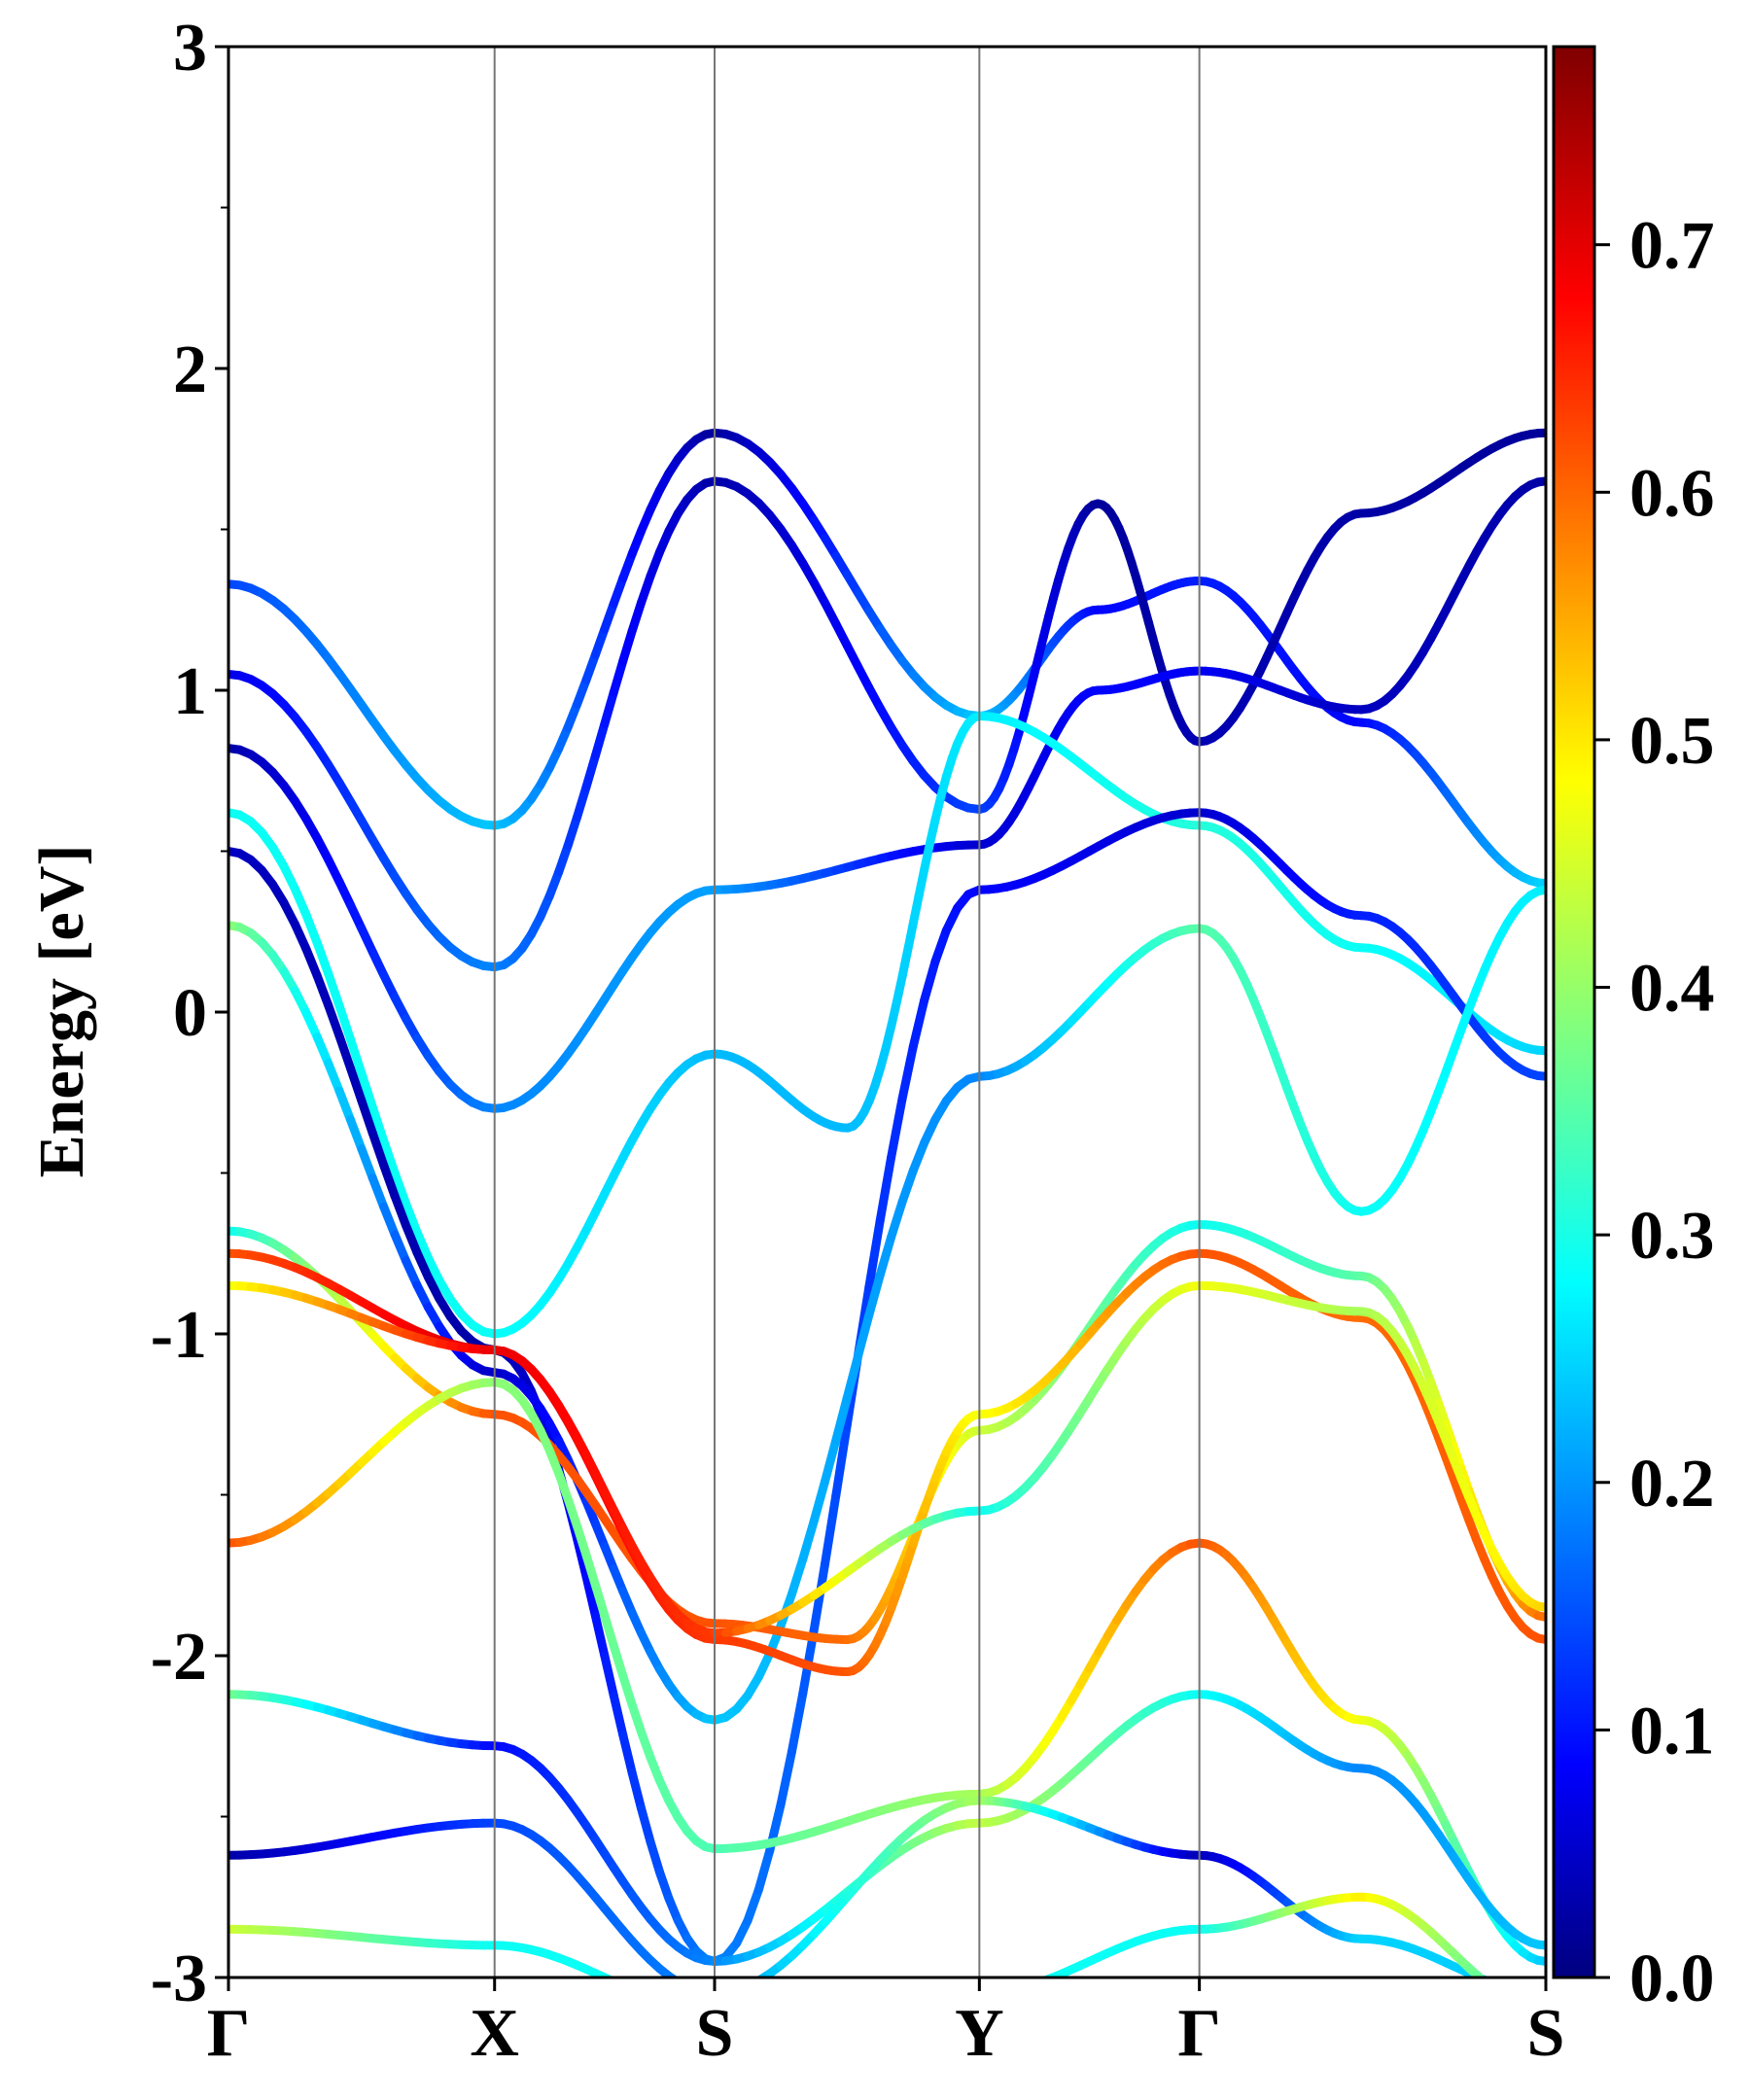 The width and height of the screenshot is (1750, 2100). I want to click on x-tick-label: S, so click(715, 2033).